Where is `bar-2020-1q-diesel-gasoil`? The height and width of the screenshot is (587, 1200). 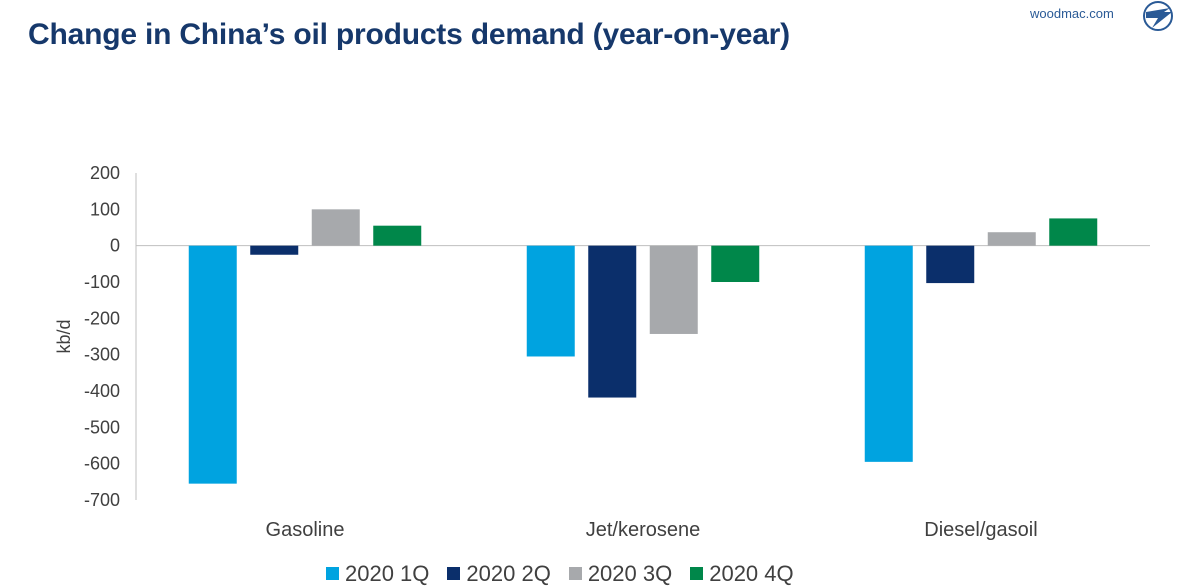
bar-2020-1q-diesel-gasoil is located at coordinates (888, 353).